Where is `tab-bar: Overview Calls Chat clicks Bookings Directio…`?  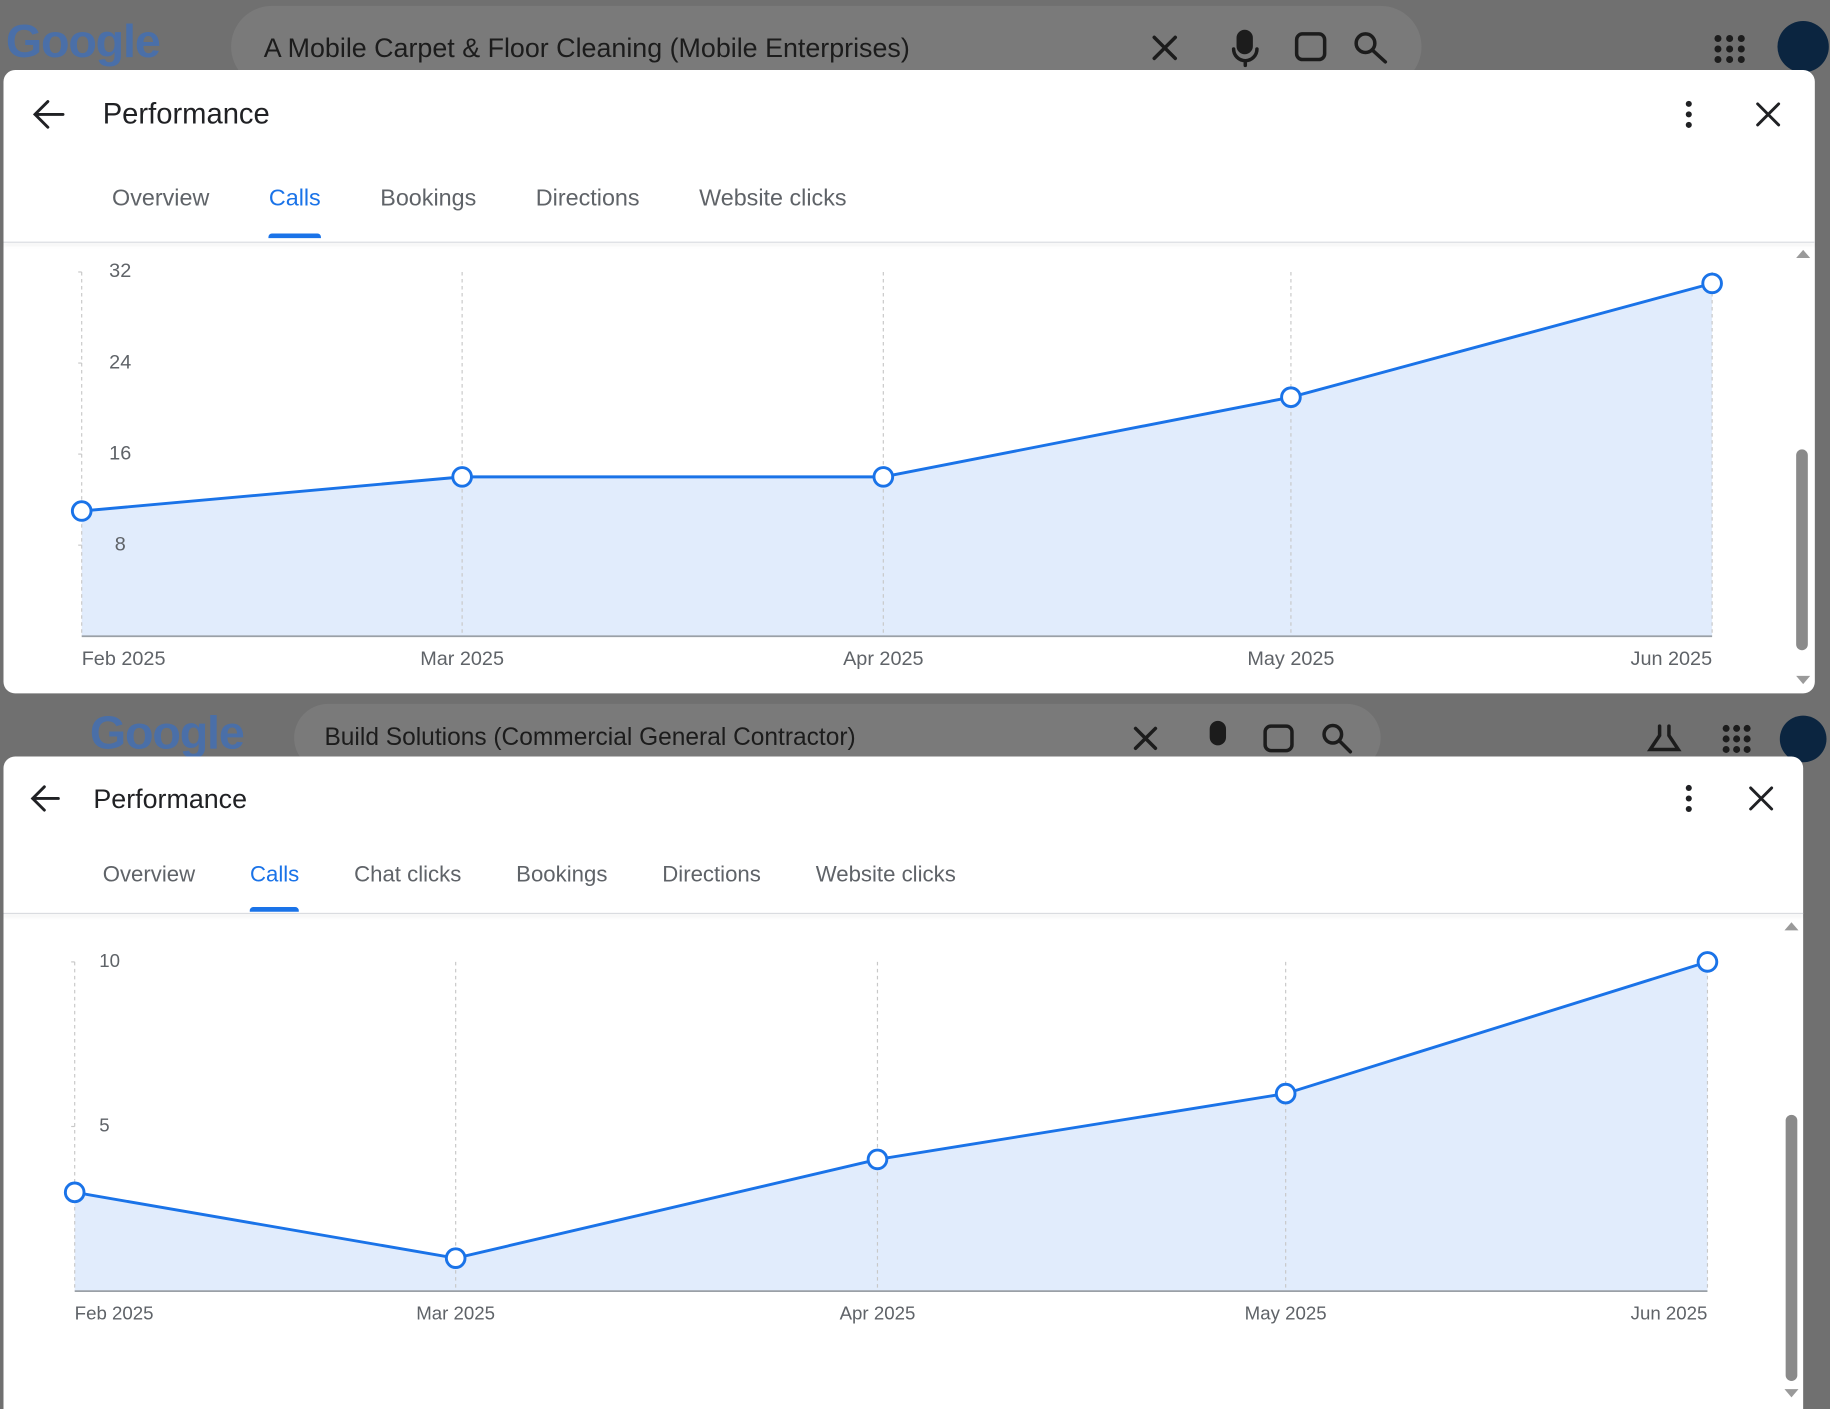 tab-bar: Overview Calls Chat clicks Bookings Directio… is located at coordinates (529, 887).